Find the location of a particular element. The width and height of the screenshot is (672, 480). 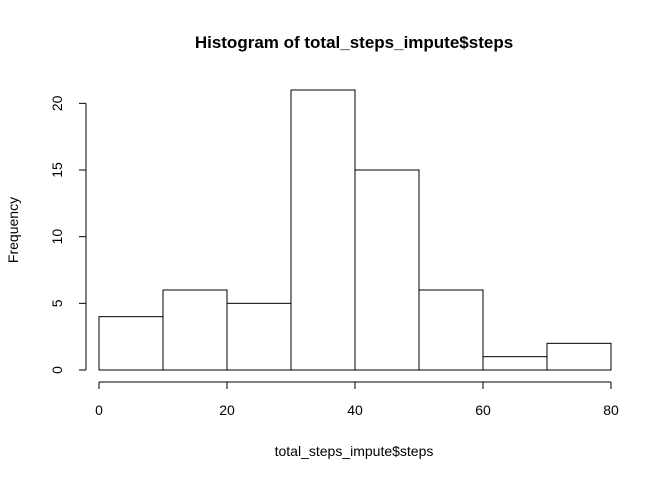

x-tick-label-2: 40 is located at coordinates (355, 410).